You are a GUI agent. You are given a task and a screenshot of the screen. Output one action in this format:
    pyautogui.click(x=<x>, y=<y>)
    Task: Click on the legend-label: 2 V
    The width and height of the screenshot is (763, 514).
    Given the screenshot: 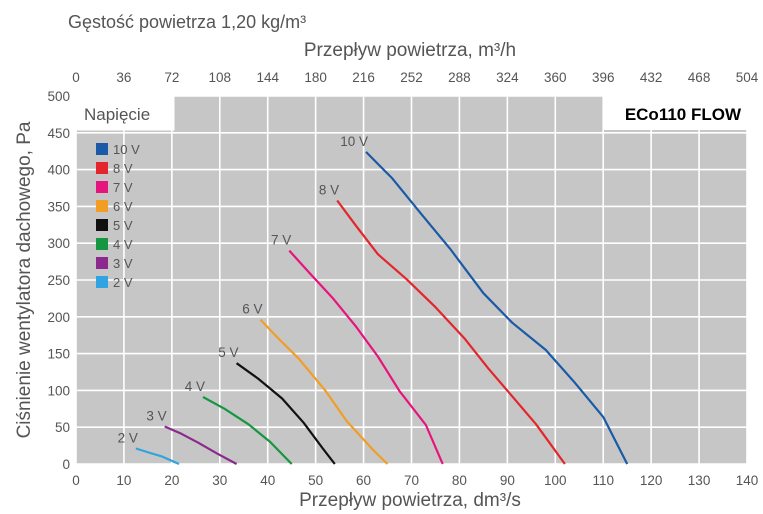 What is the action you would take?
    pyautogui.click(x=123, y=282)
    